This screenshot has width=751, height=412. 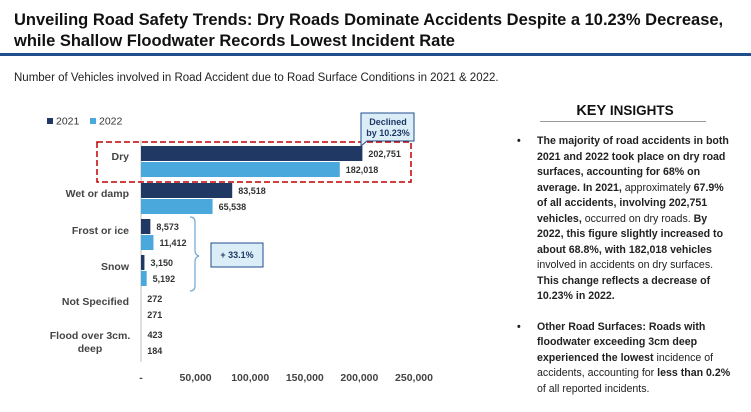 What do you see at coordinates (375, 54) in the screenshot?
I see `title-divider` at bounding box center [375, 54].